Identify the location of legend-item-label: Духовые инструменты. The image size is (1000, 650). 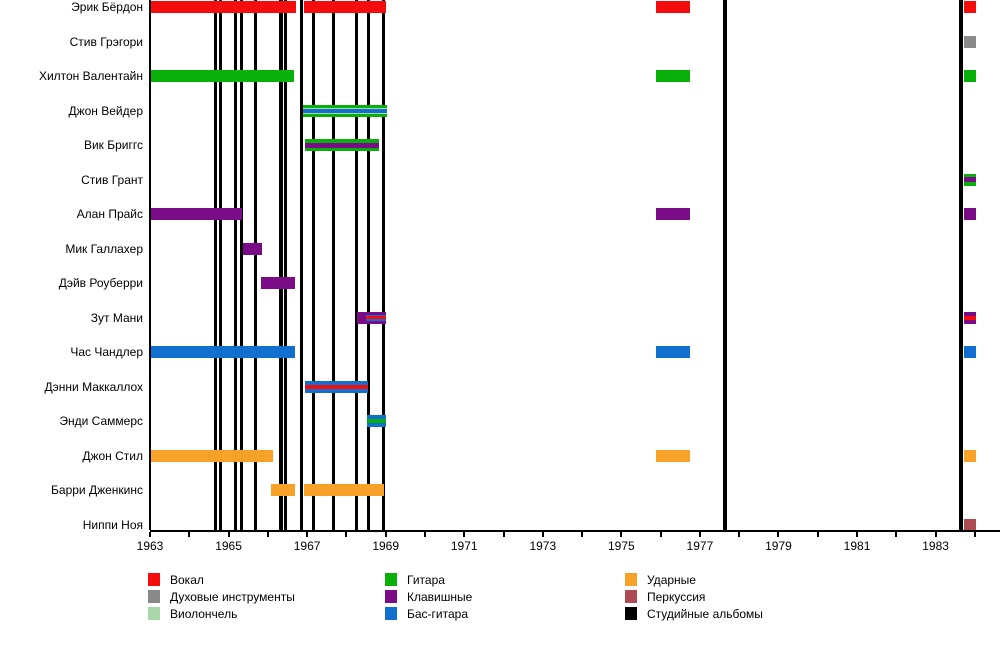
(232, 597).